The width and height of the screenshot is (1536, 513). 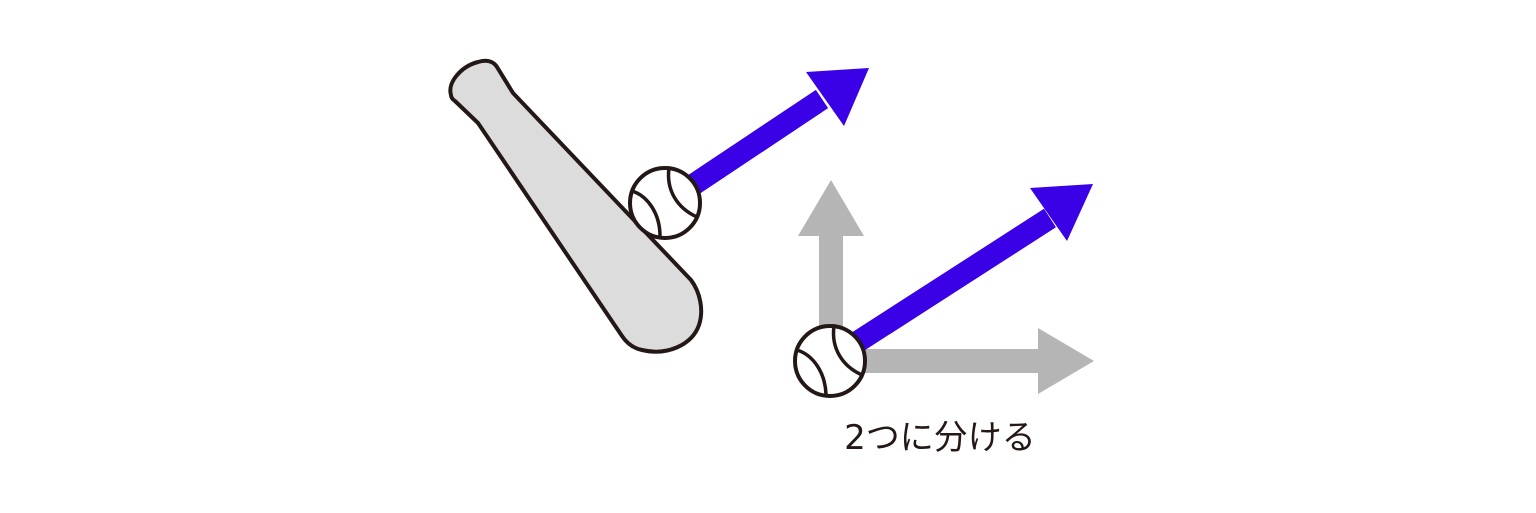 What do you see at coordinates (576, 206) in the screenshot?
I see `baseball-bat` at bounding box center [576, 206].